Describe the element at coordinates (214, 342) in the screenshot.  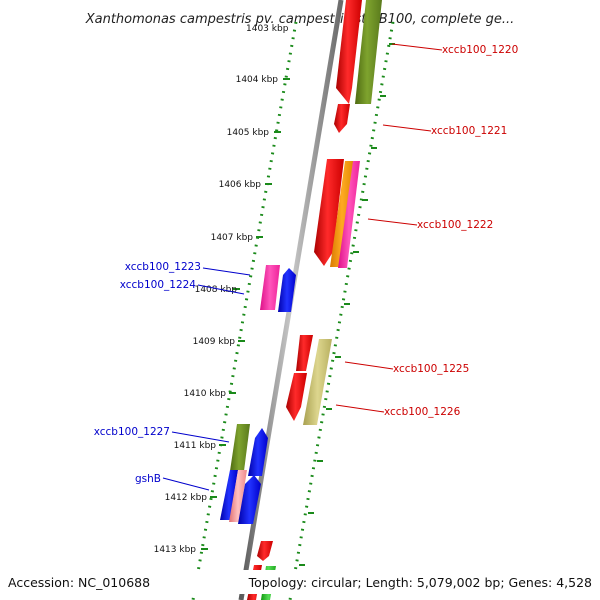
I see `kbp-label: 1409 kbp` at that location.